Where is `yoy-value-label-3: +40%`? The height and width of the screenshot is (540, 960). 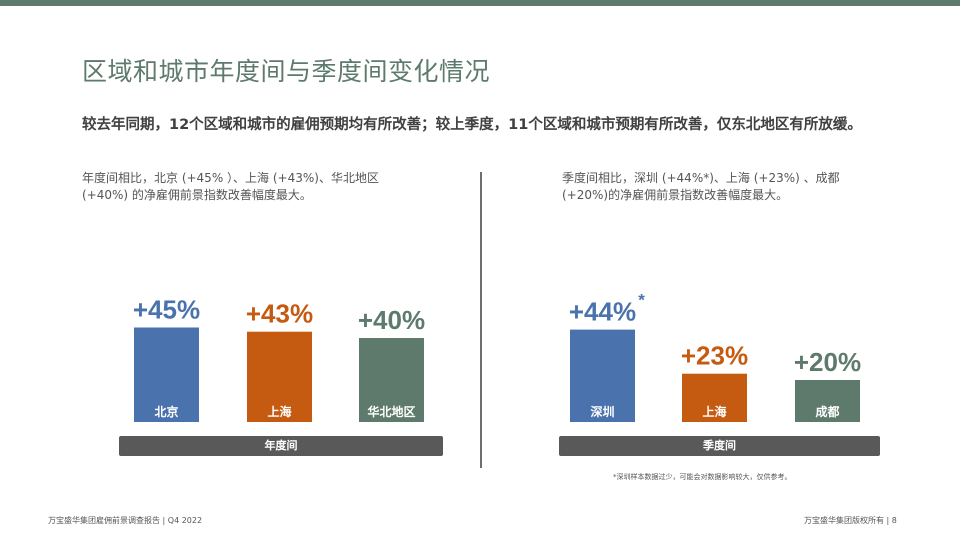
yoy-value-label-3: +40% is located at coordinates (391, 320).